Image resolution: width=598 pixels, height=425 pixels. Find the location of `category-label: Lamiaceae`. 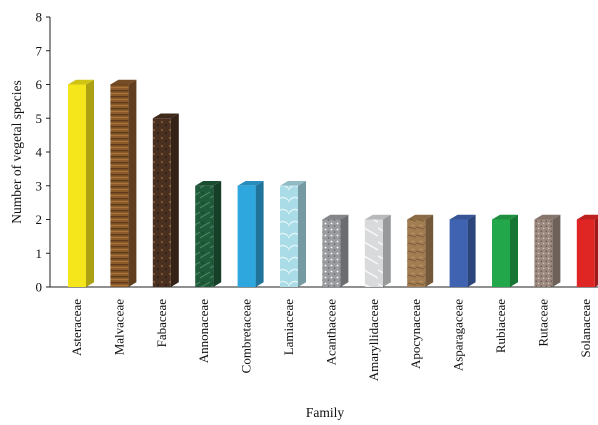

category-label: Lamiaceae is located at coordinates (288, 327).